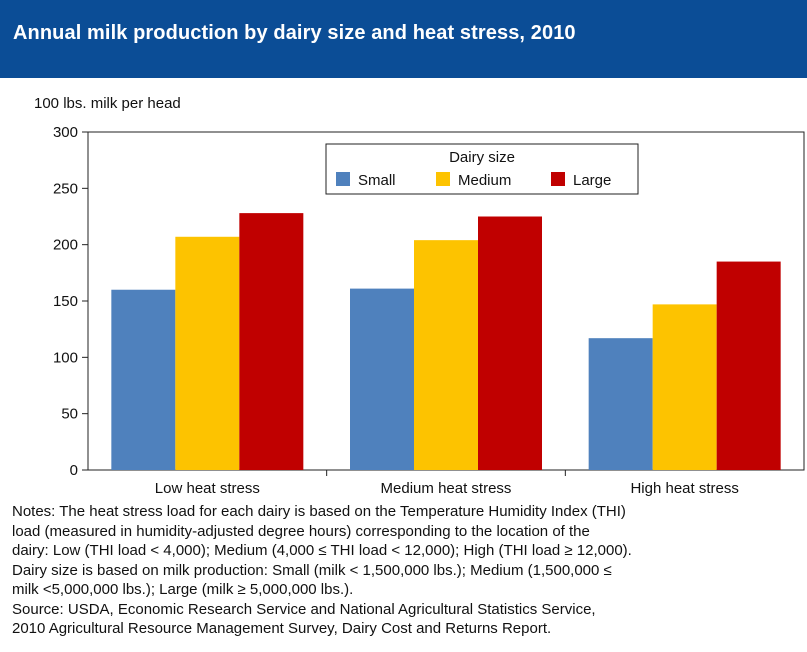  I want to click on y-tick-label: 50, so click(69, 414).